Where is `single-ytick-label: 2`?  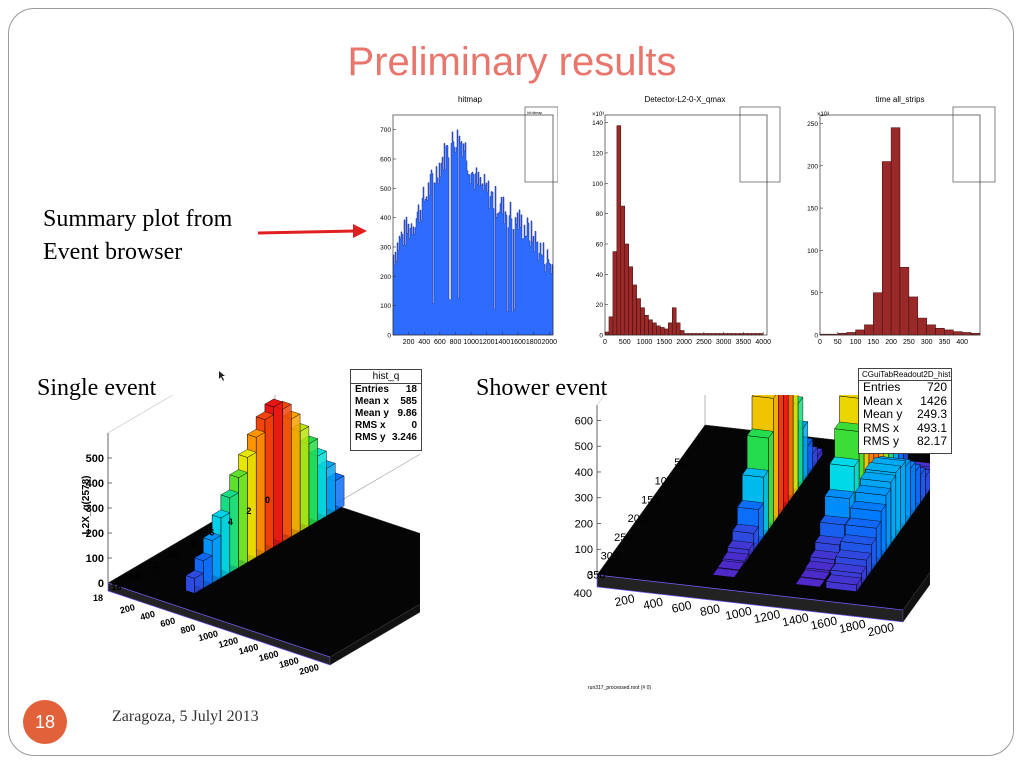 single-ytick-label: 2 is located at coordinates (248, 511).